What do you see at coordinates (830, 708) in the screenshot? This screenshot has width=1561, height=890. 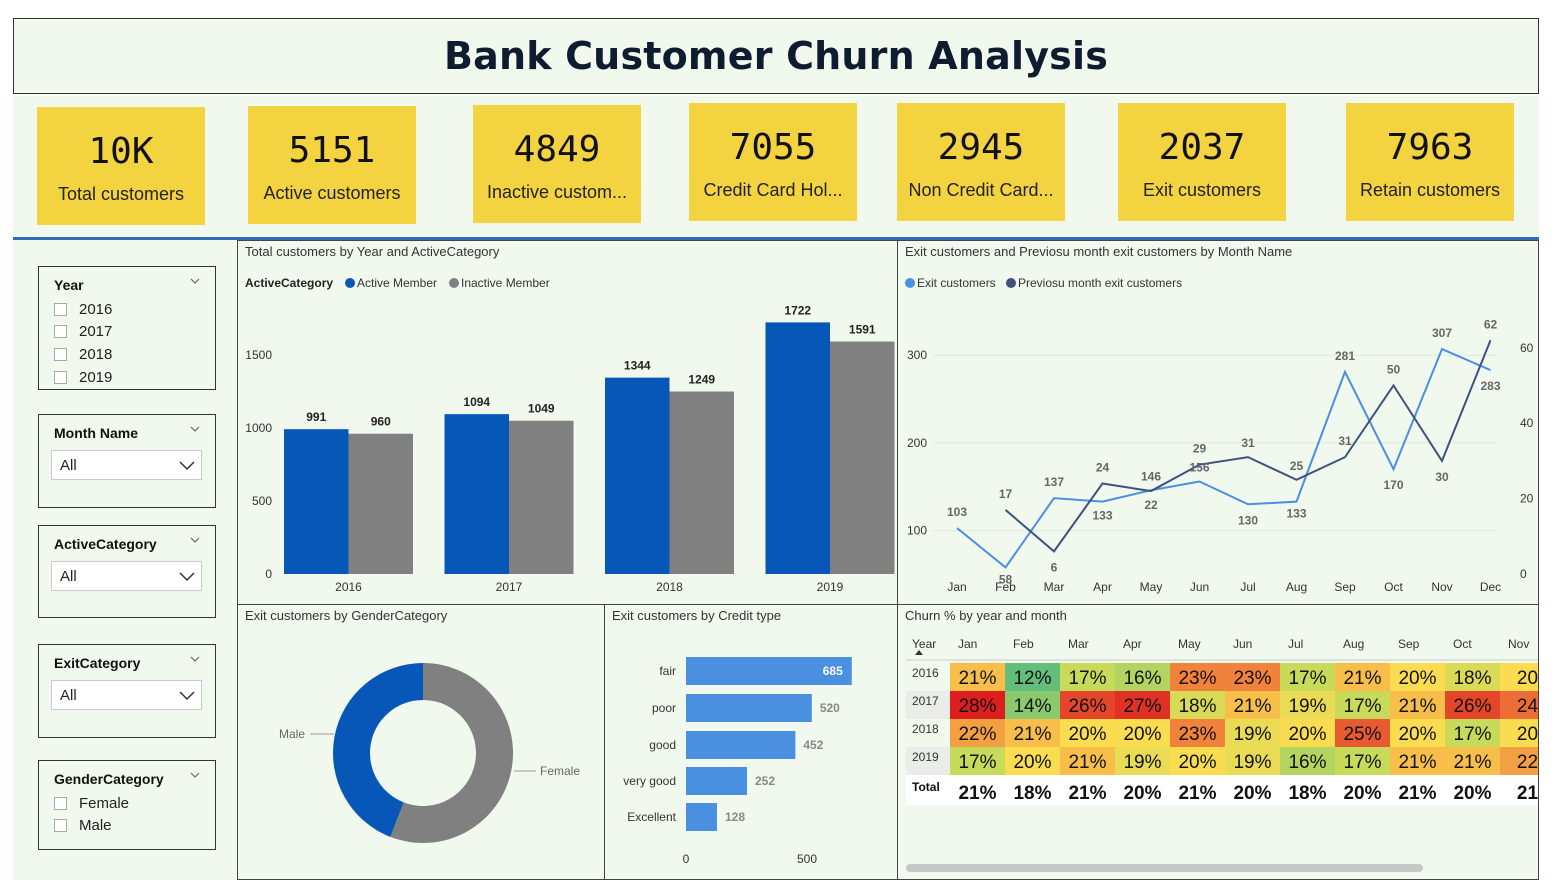 I see `data-label: 520` at bounding box center [830, 708].